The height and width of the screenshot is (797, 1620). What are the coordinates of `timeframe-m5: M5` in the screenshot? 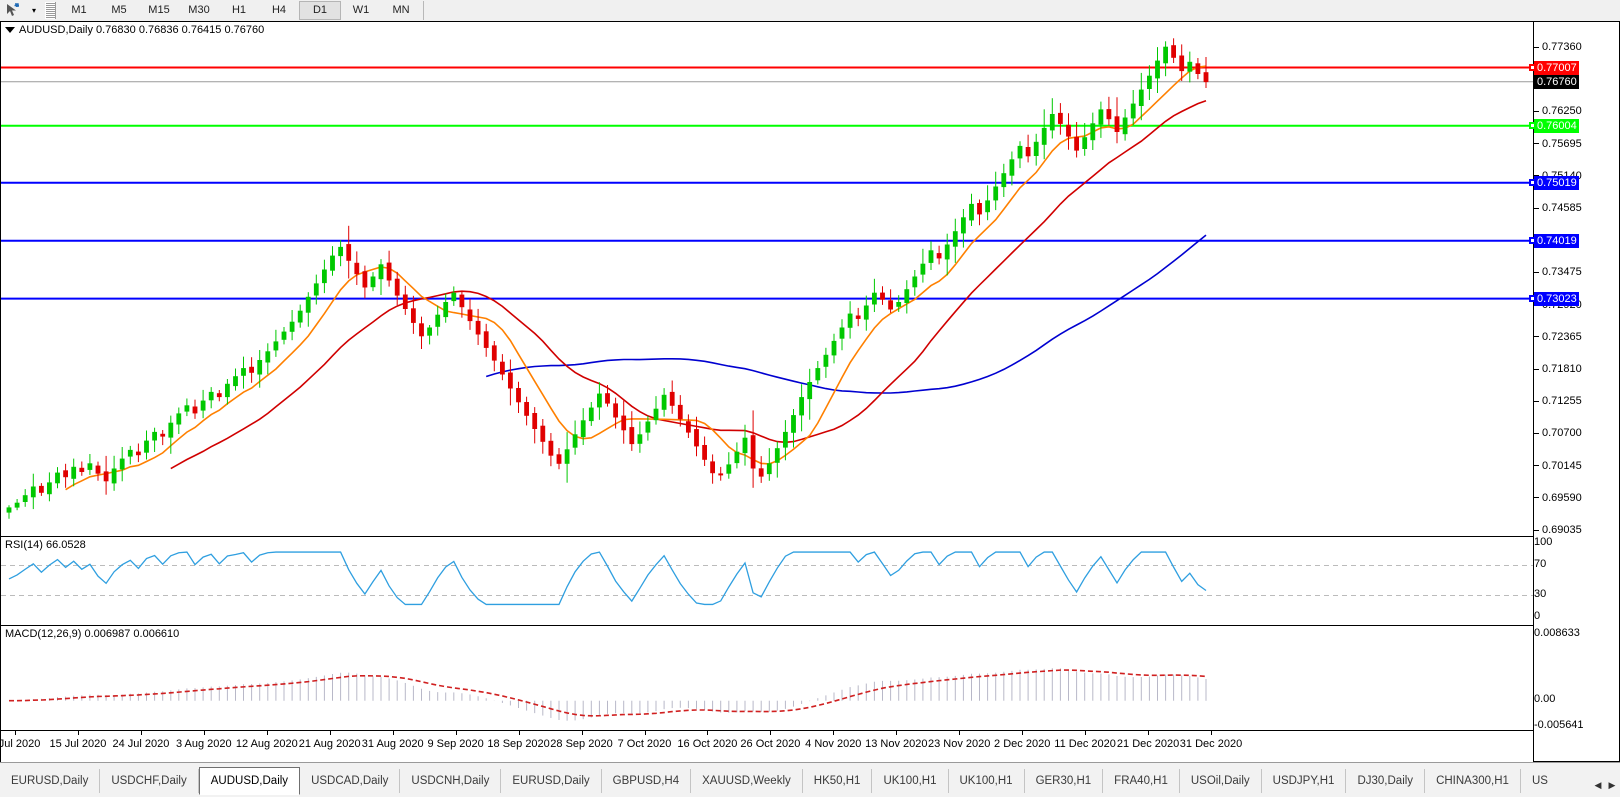 It's located at (119, 10).